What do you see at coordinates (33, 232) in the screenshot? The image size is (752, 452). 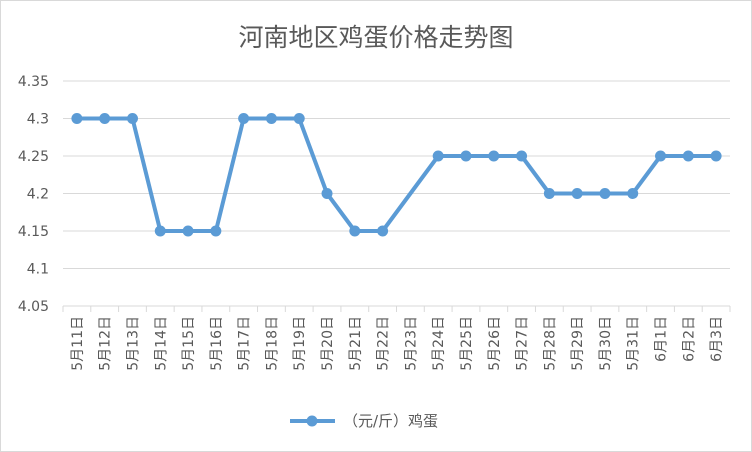 I see `y-tick-label: 4.15` at bounding box center [33, 232].